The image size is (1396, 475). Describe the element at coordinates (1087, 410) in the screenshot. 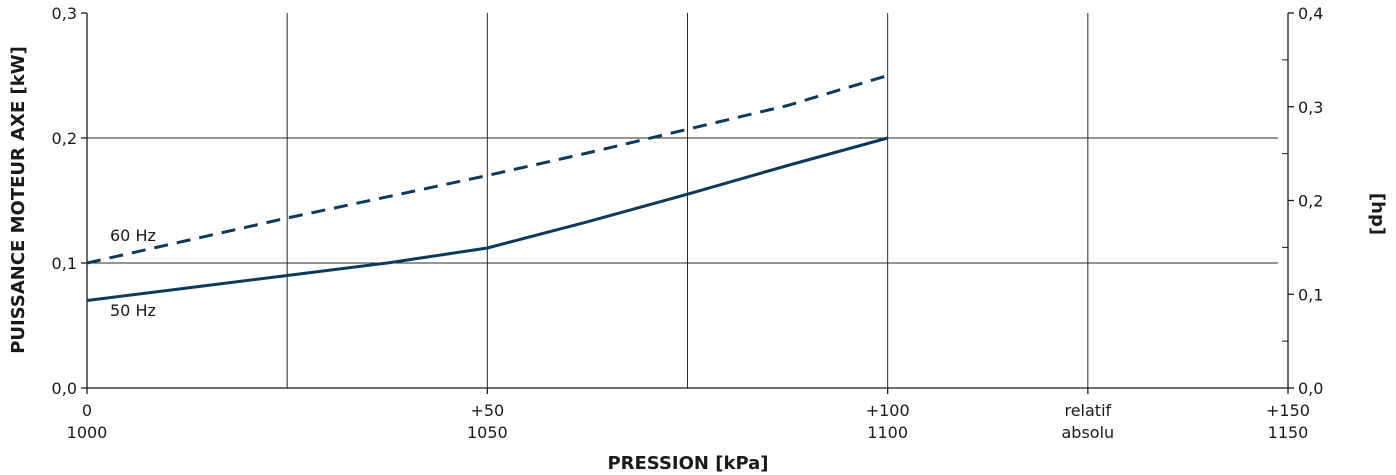

I see `x-tick-label-relative: relatif` at that location.